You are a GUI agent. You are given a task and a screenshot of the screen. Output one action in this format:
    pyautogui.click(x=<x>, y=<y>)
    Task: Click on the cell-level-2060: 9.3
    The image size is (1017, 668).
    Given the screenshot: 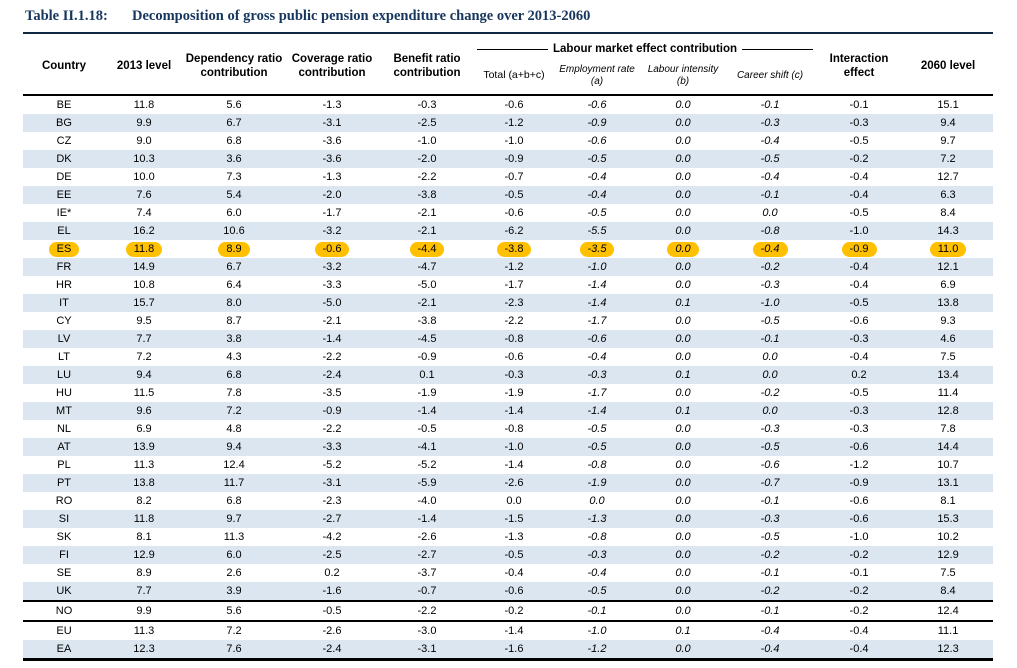 What is the action you would take?
    pyautogui.click(x=948, y=321)
    